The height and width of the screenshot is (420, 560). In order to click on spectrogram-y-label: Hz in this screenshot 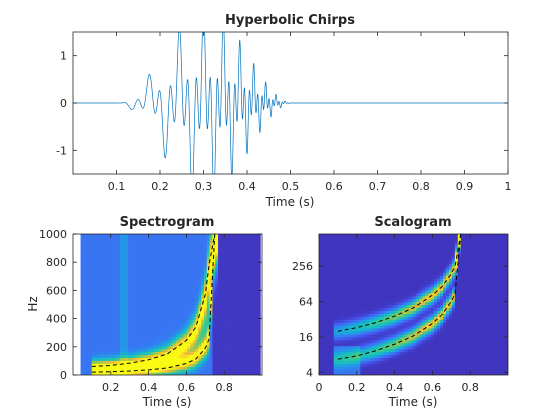, I will do `click(33, 303)`.